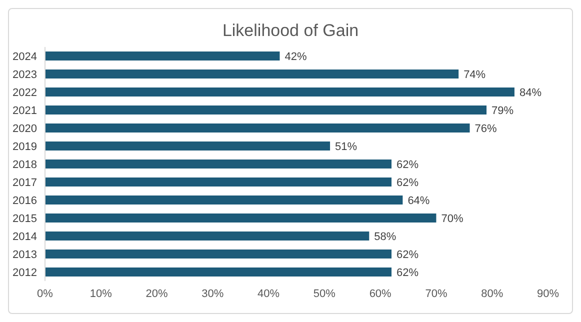 This screenshot has height=322, width=581. What do you see at coordinates (290, 31) in the screenshot?
I see `chart-title: Likelihood of Gain` at bounding box center [290, 31].